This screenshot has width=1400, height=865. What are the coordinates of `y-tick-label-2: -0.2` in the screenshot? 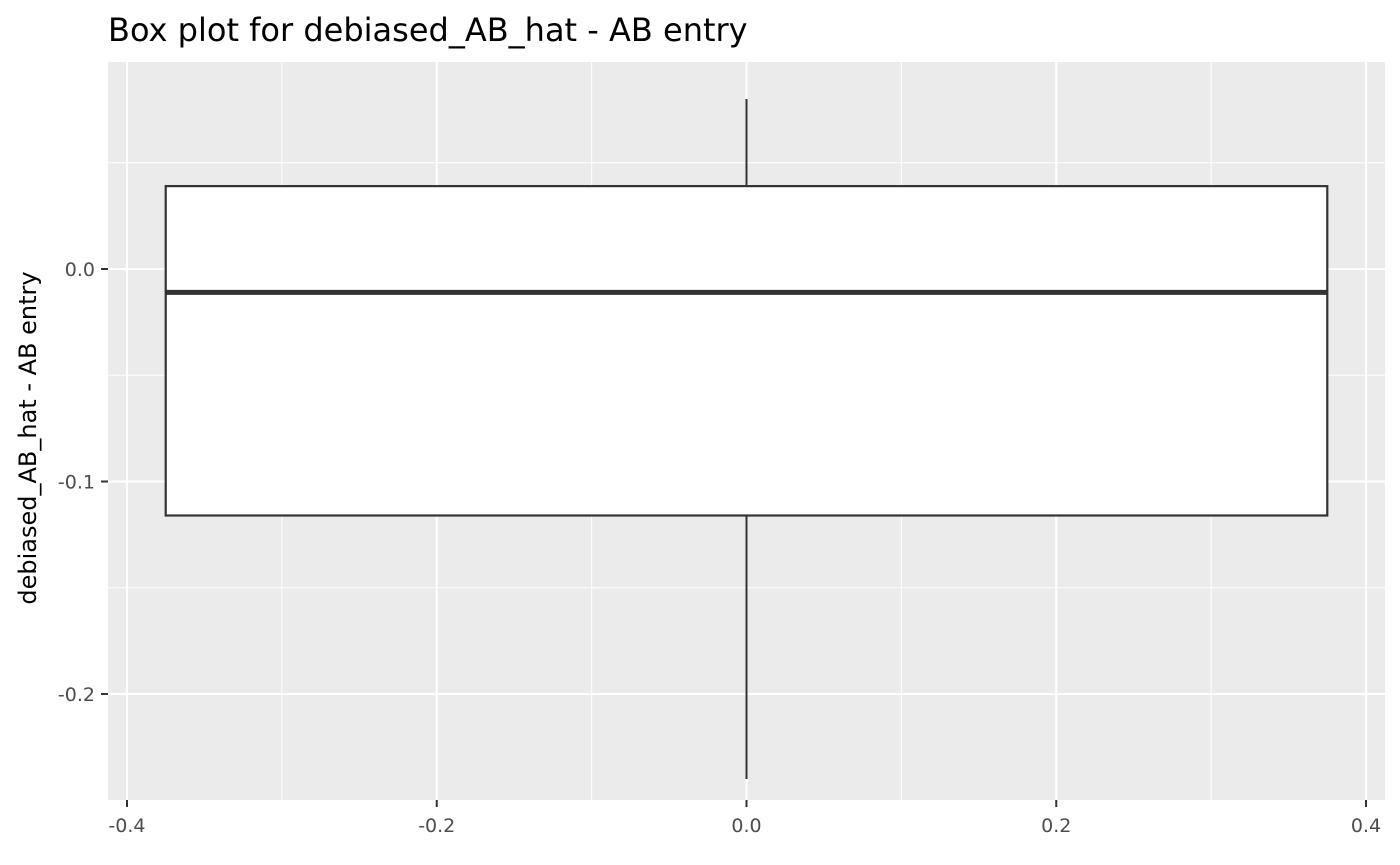 It's located at (76, 695).